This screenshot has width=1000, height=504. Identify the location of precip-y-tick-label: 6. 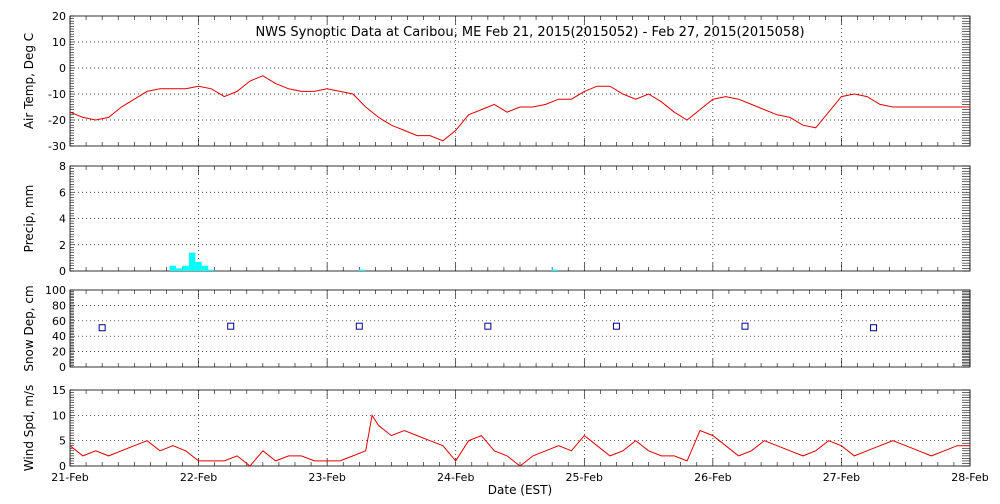
(62, 192).